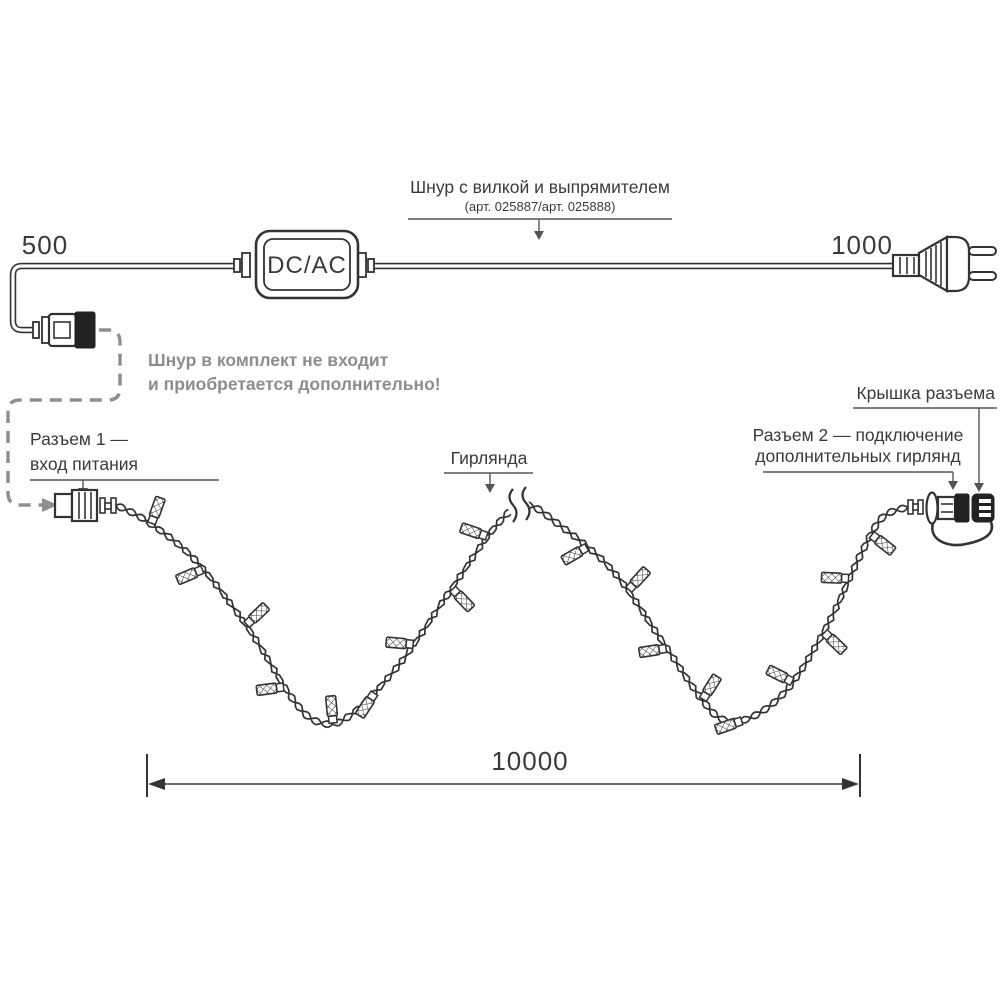 The height and width of the screenshot is (1000, 1000). I want to click on gray-arrow-icon, so click(50, 505).